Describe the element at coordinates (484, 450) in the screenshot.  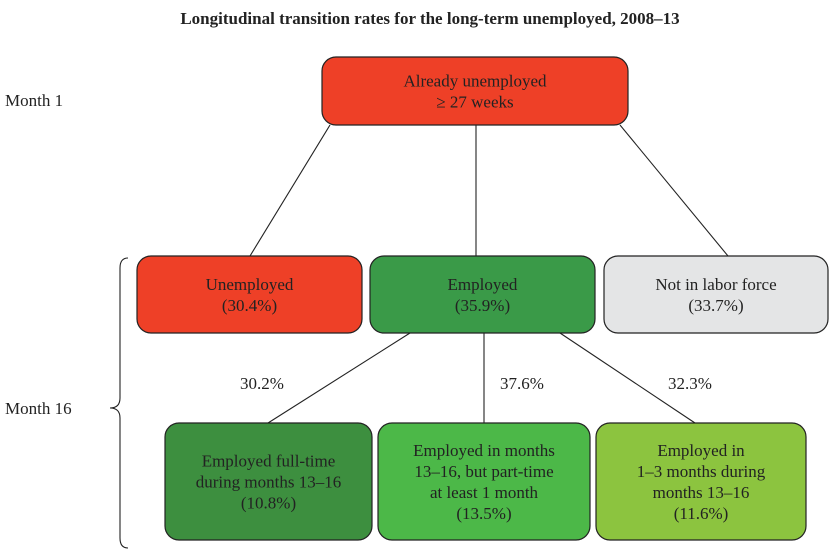
I see `node-label: Employed in months` at that location.